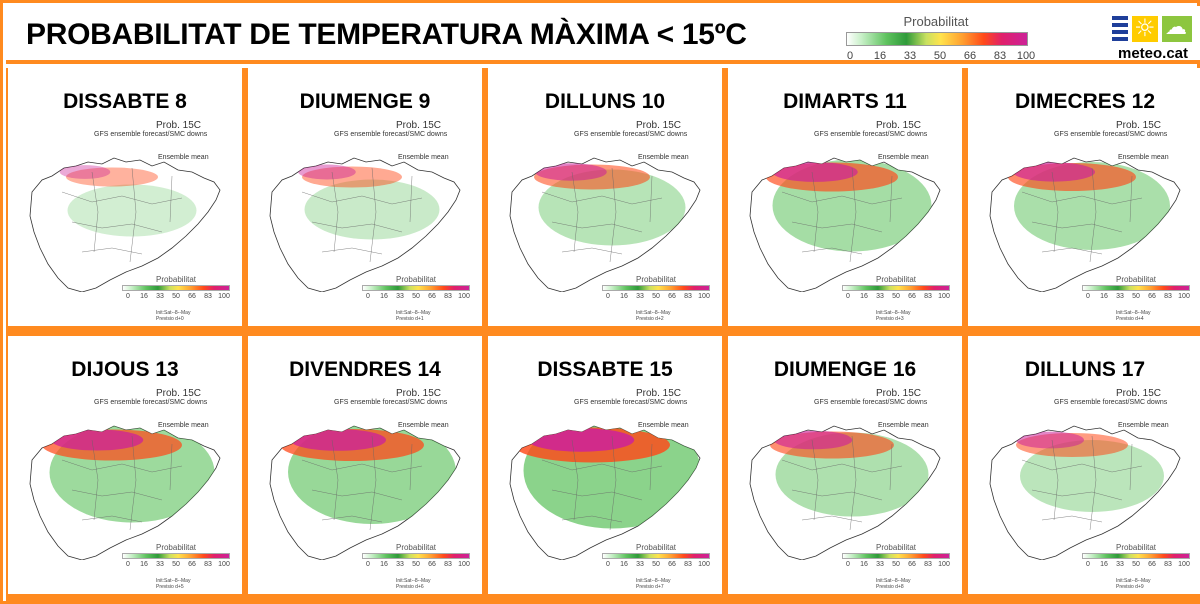 This screenshot has height=604, width=1200. I want to click on cloud-icon, so click(1177, 28).